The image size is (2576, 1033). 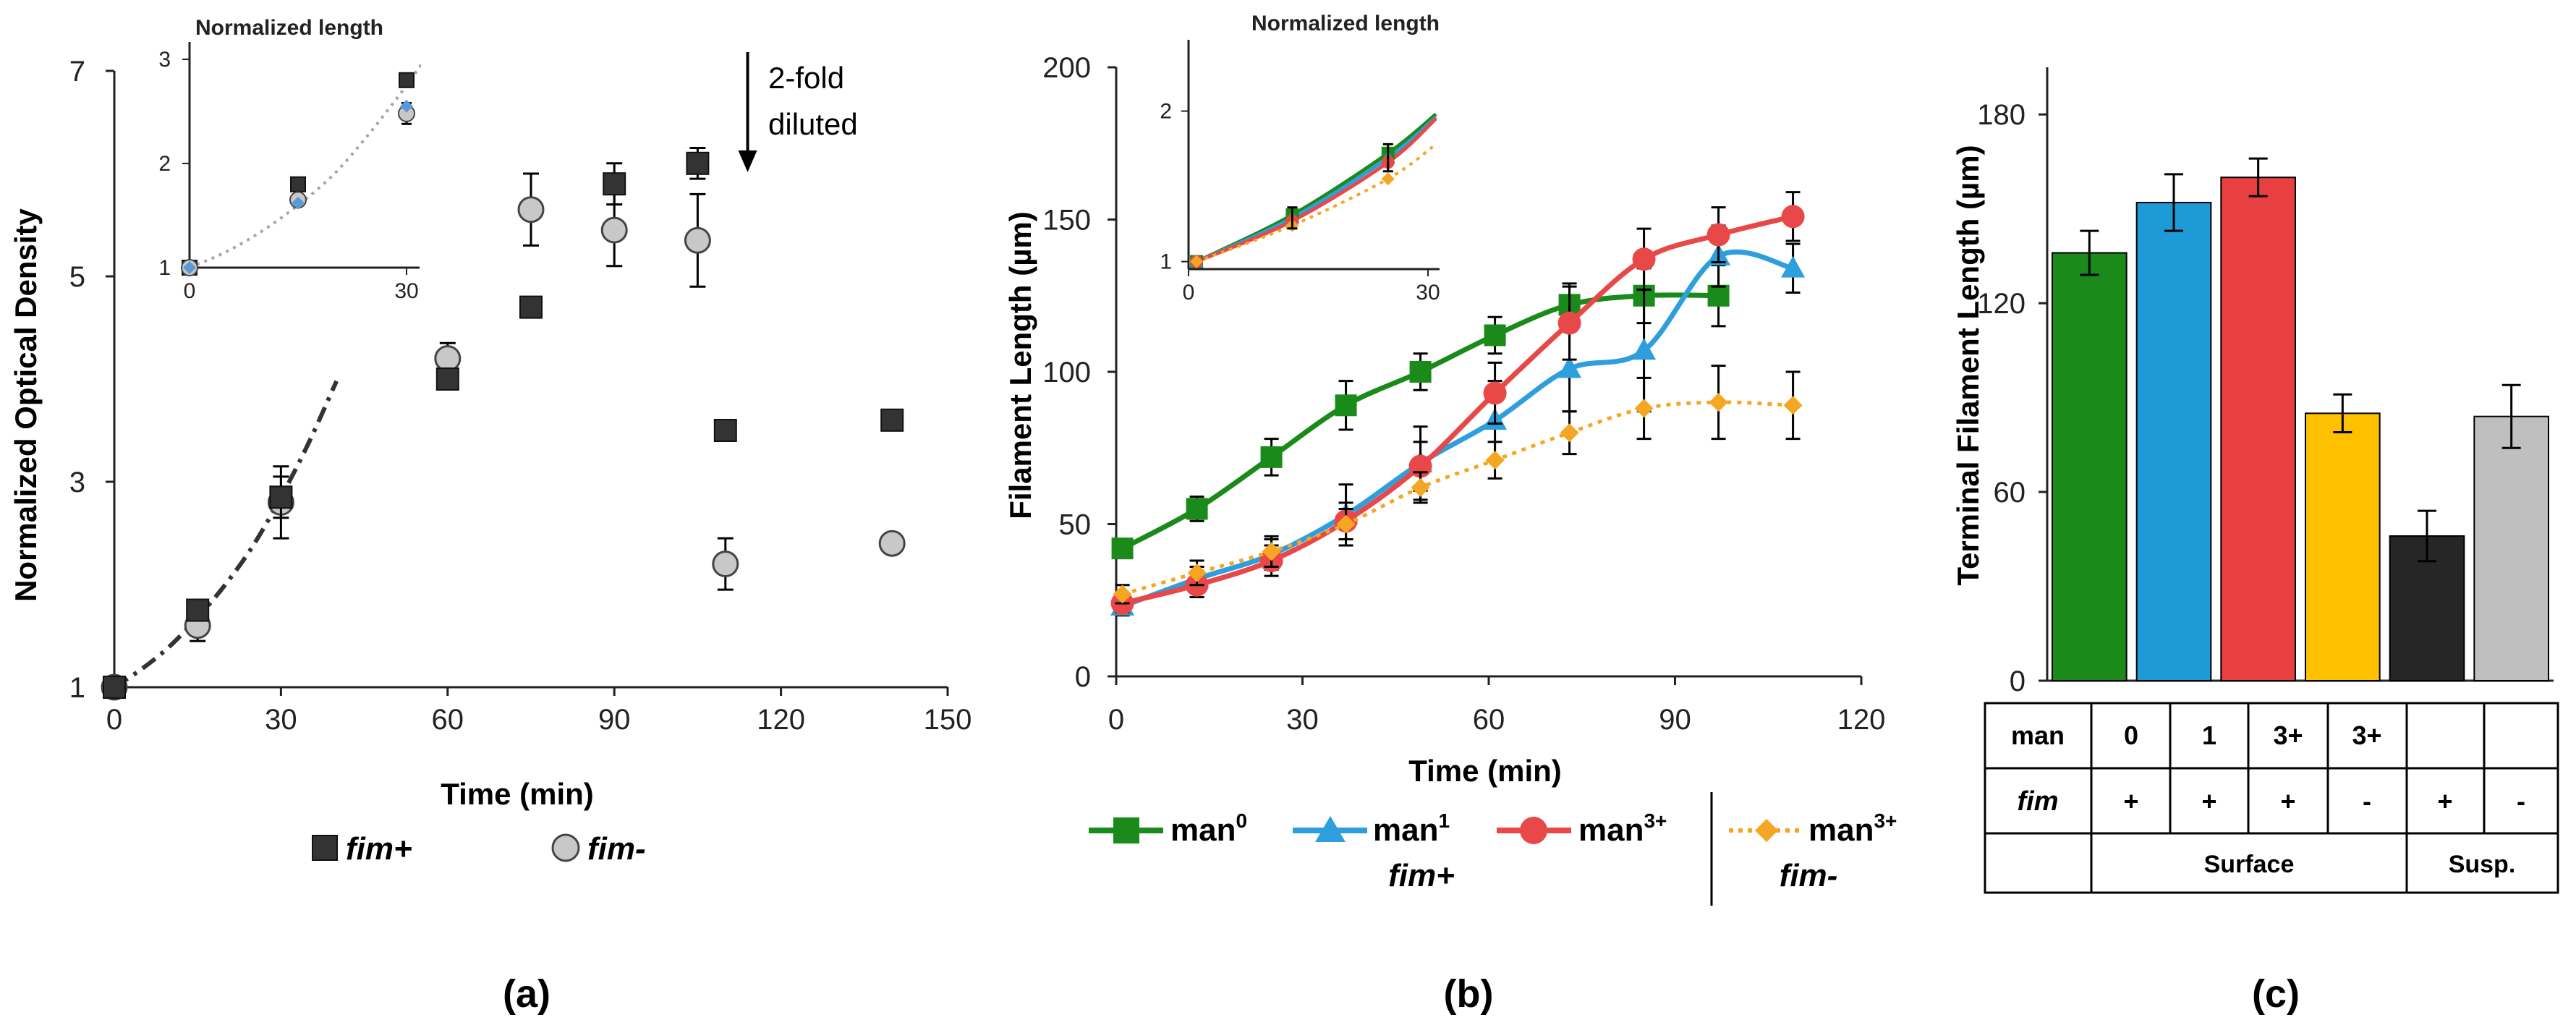 What do you see at coordinates (527, 994) in the screenshot?
I see `panel-a-label: (a)` at bounding box center [527, 994].